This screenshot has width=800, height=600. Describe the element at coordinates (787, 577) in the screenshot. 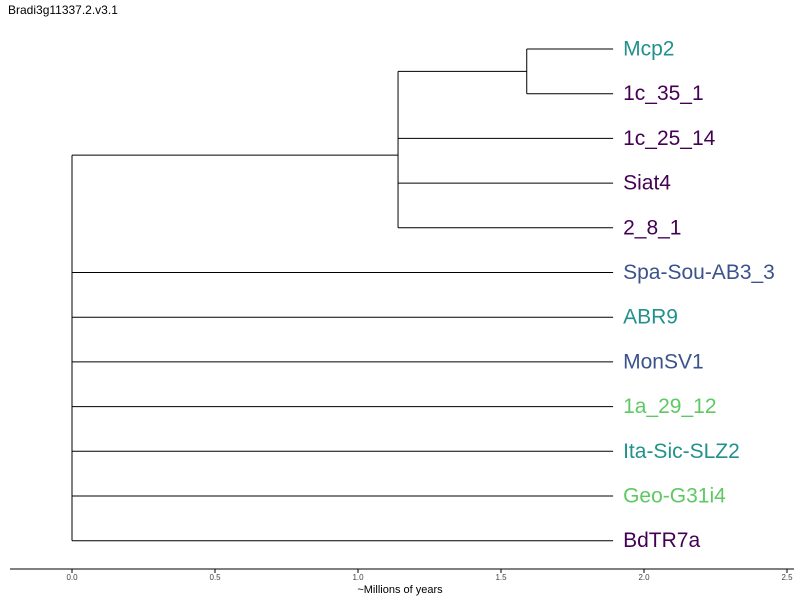

I see `x-tick-label: 2.5` at that location.